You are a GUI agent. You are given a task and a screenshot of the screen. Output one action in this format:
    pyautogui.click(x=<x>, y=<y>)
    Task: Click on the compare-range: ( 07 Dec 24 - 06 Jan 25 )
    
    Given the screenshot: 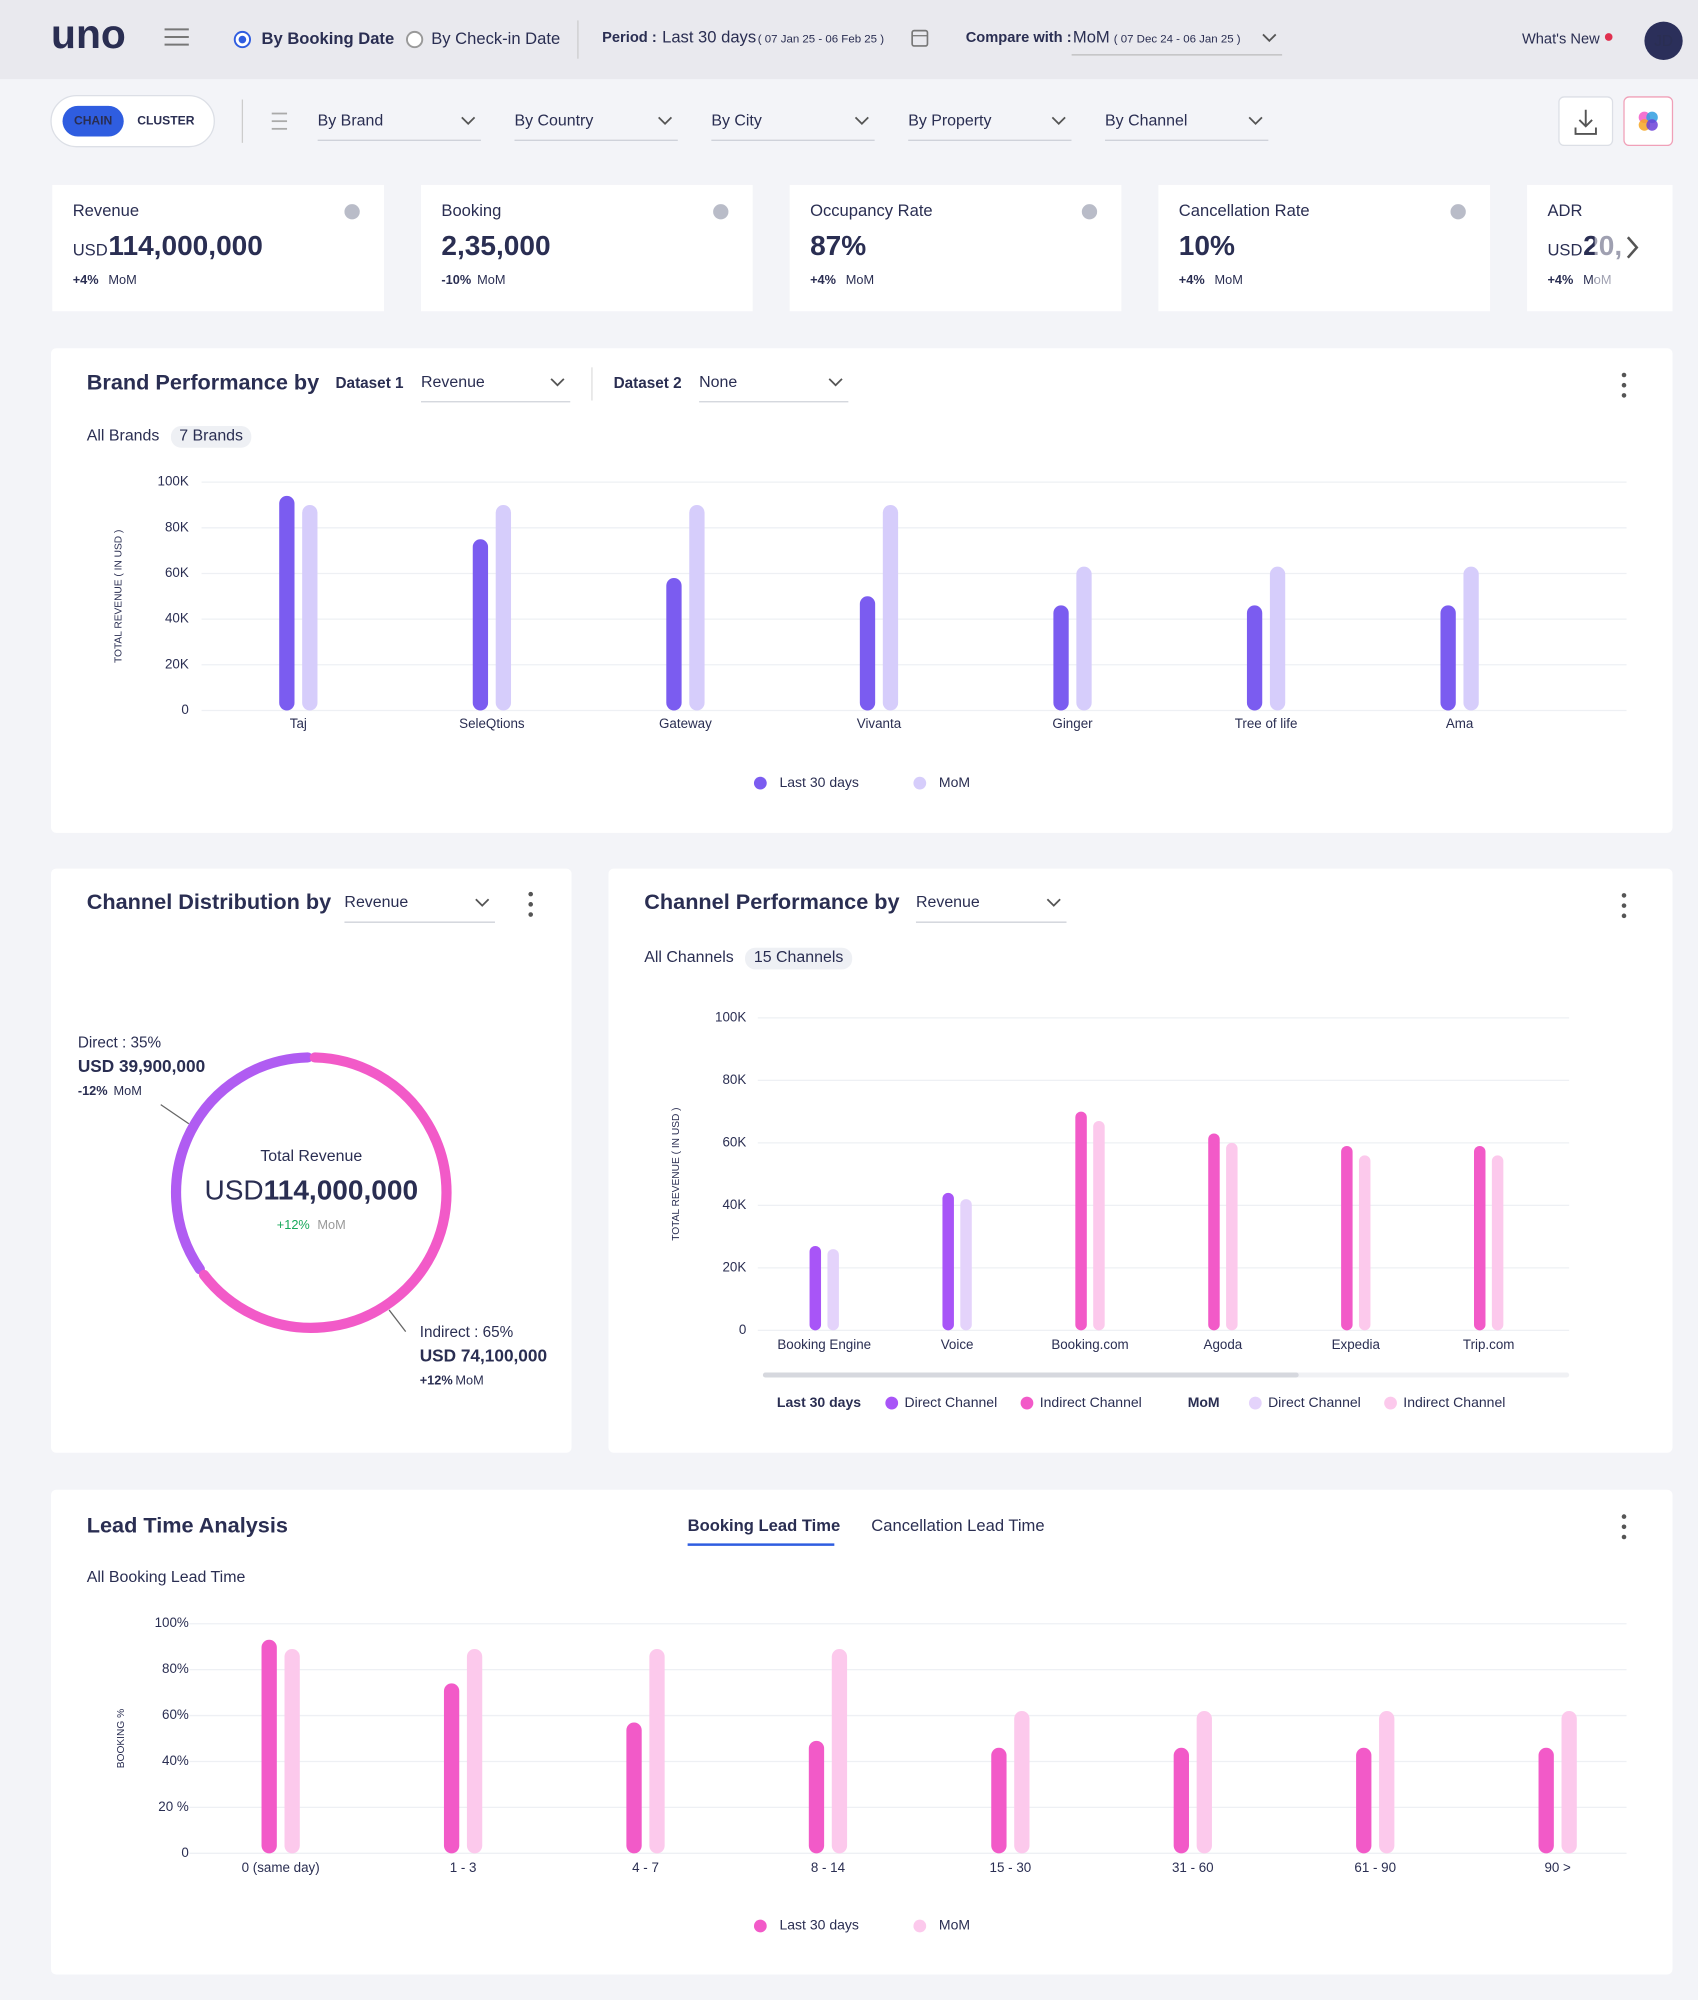 What is the action you would take?
    pyautogui.click(x=1177, y=40)
    